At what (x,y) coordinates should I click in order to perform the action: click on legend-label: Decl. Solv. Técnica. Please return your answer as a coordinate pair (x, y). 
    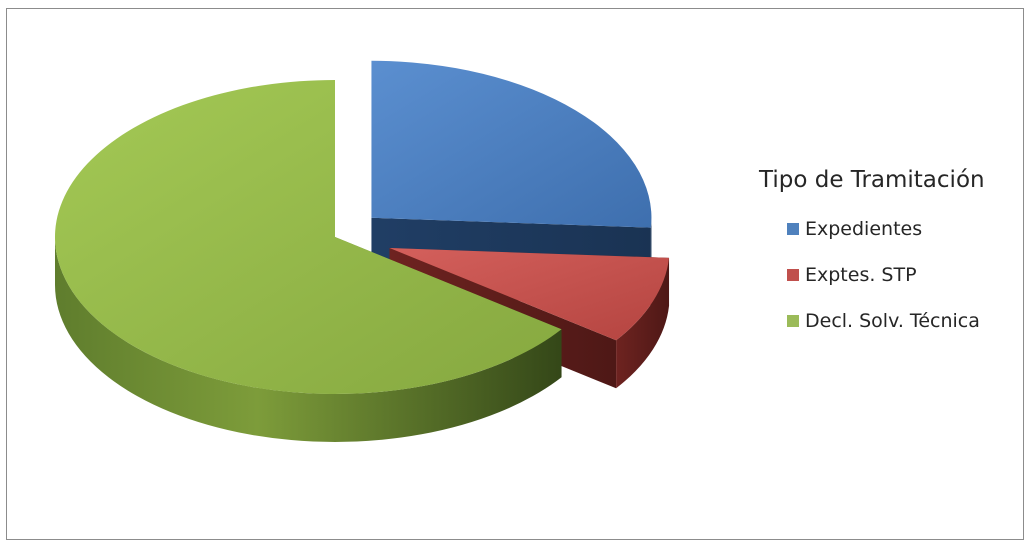
    Looking at the image, I should click on (892, 321).